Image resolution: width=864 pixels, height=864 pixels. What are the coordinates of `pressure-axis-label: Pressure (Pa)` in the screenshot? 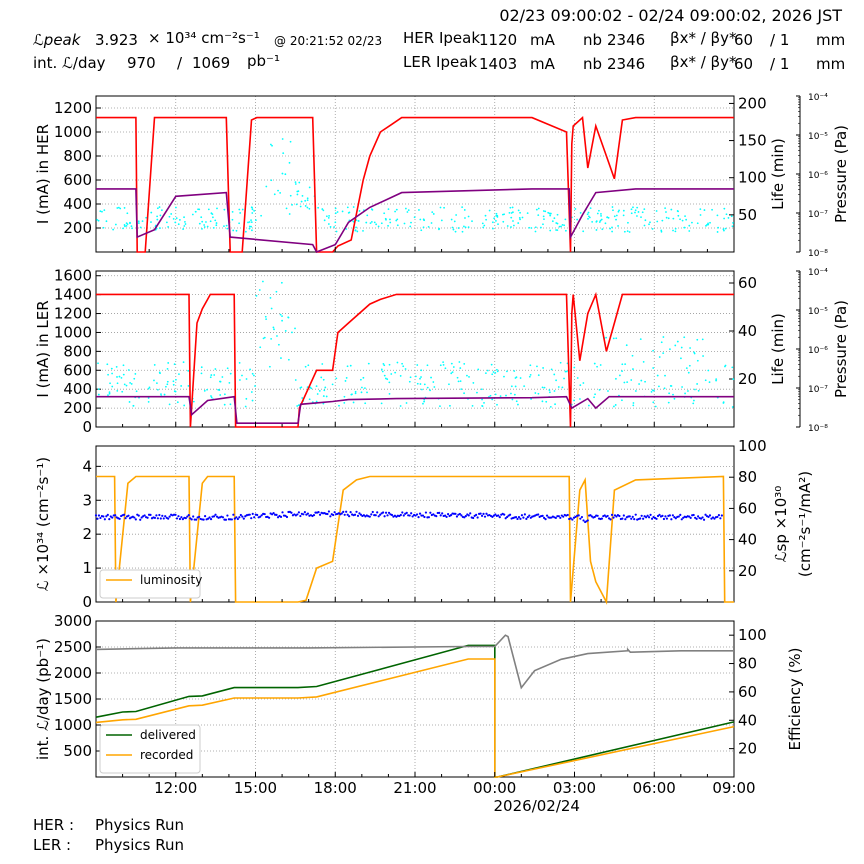 It's located at (841, 349).